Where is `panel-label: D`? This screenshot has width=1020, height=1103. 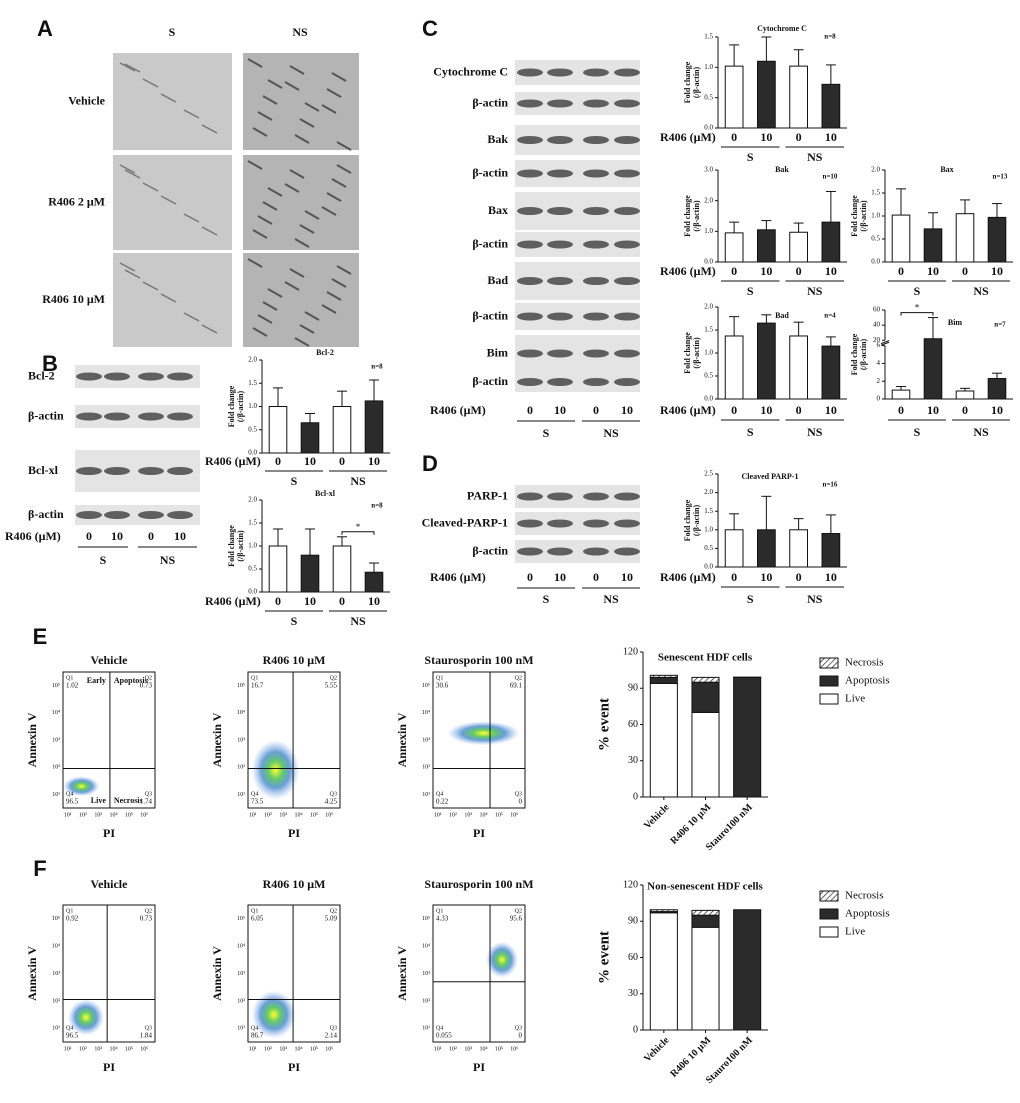
panel-label: D is located at coordinates (430, 463).